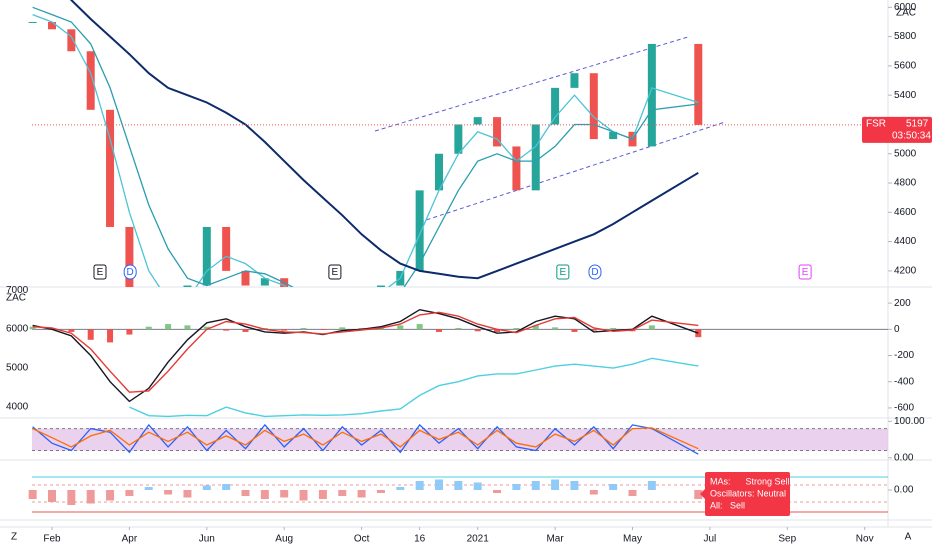 This screenshot has height=550, width=932. What do you see at coordinates (130, 539) in the screenshot?
I see `x-tick-label: Apr` at bounding box center [130, 539].